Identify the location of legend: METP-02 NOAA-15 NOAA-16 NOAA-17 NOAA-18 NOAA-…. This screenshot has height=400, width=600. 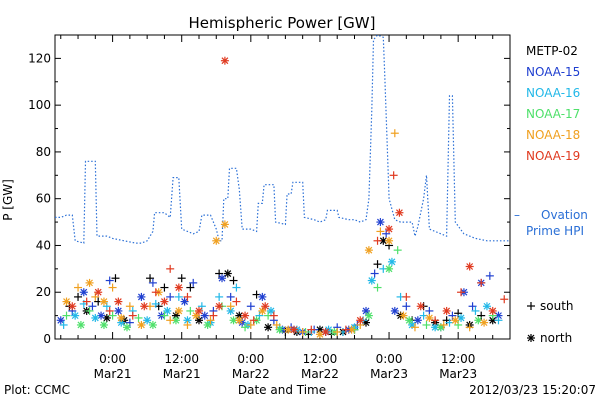
(551, 194).